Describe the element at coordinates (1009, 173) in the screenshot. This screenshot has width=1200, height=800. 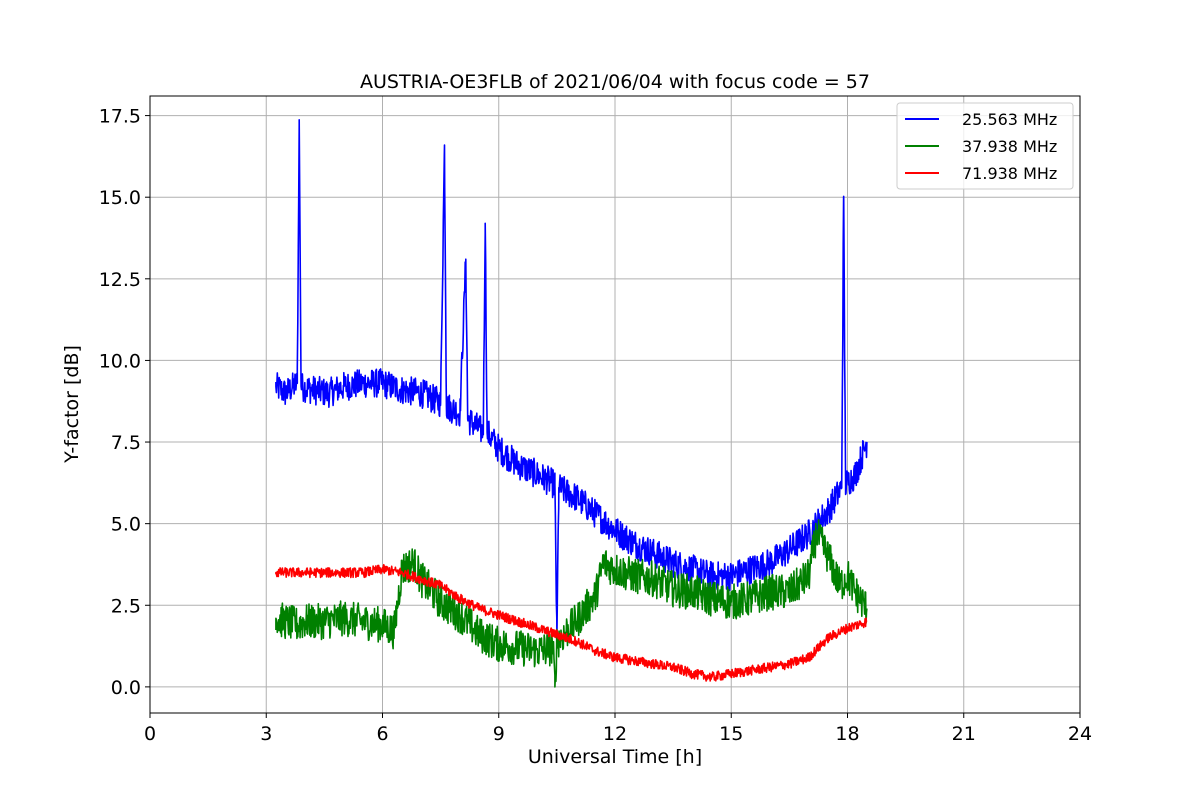
I see `legend-label-71mhz: 71.938 MHz` at that location.